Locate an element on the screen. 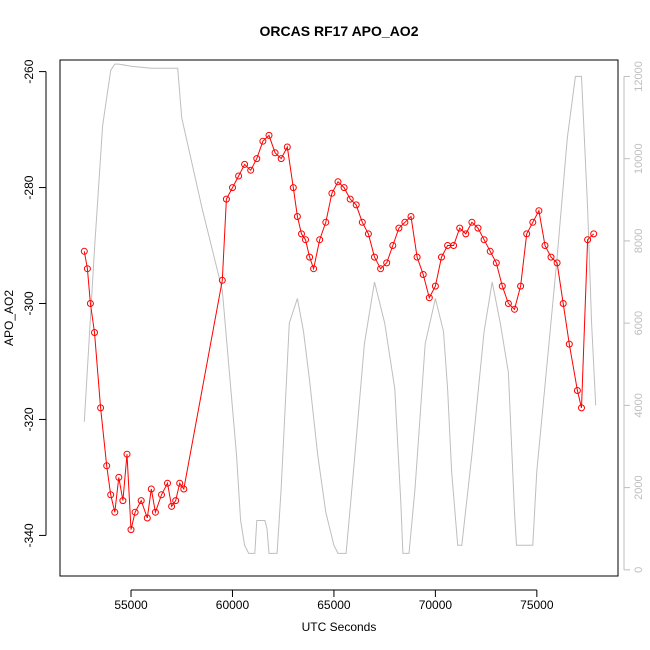 The image size is (650, 650). y-tick-label: -280 is located at coordinates (29, 187).